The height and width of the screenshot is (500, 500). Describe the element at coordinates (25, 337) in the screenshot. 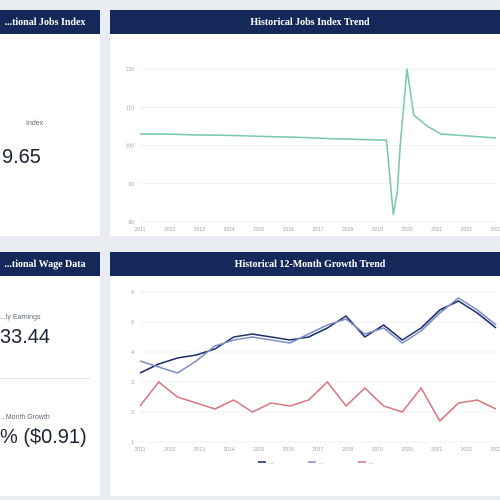

I see `earnings-value: 33.44` at that location.